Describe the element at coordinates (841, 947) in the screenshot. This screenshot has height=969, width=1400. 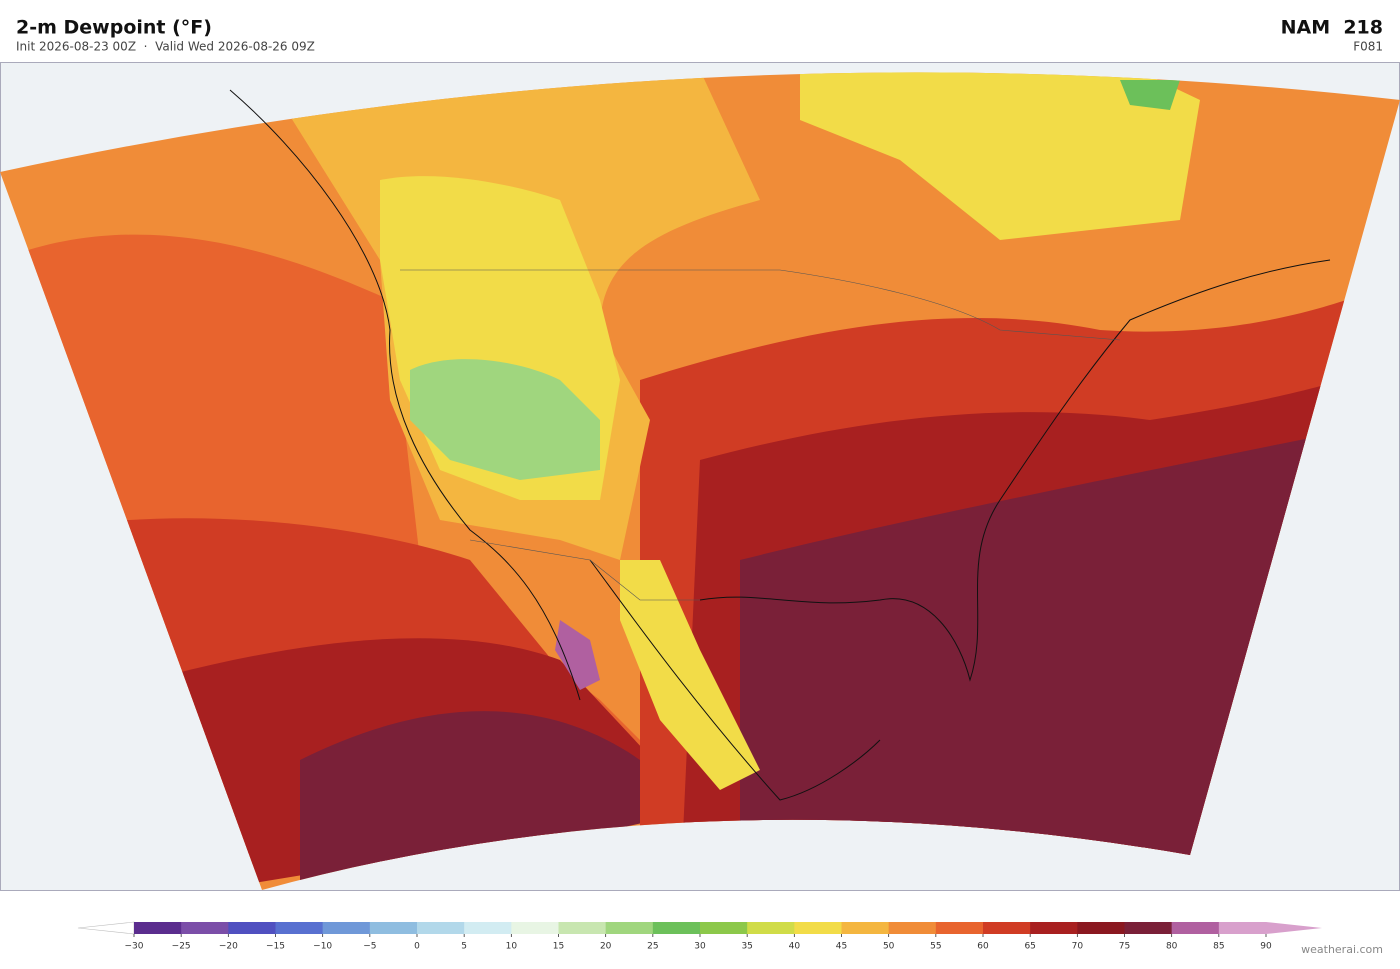
I see `colorbar-tick-label: 45` at that location.